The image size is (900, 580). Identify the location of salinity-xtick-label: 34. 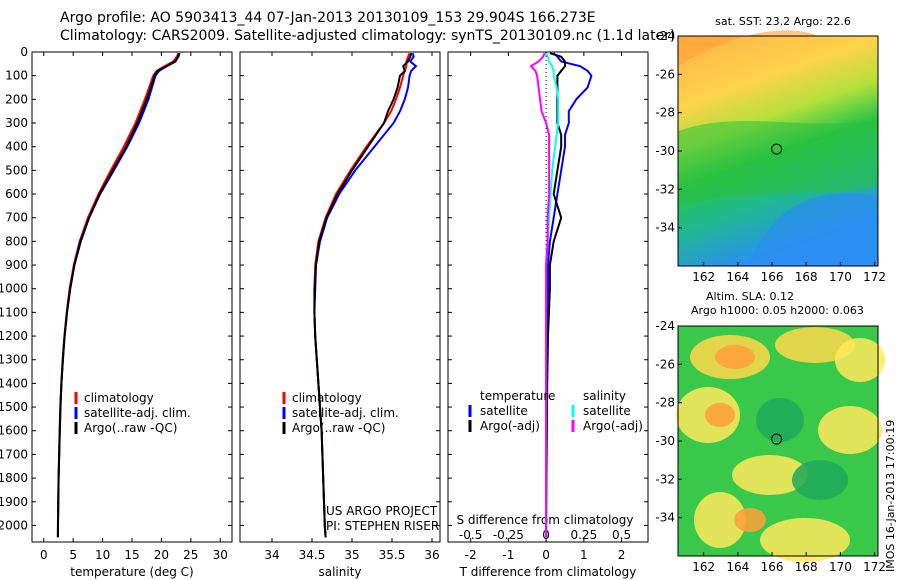
(271, 555).